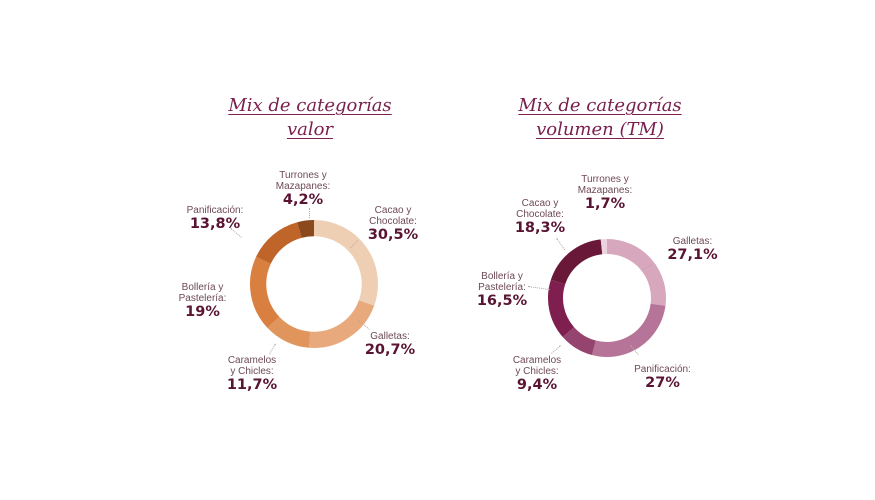 Image resolution: width=875 pixels, height=500 pixels. Describe the element at coordinates (306, 229) in the screenshot. I see `donut-segment-turrones-y-mazapanes` at that location.